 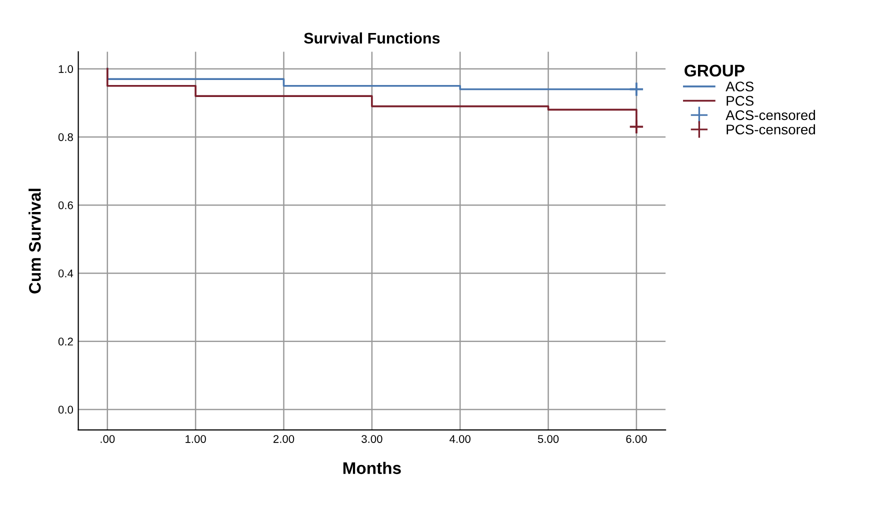 What do you see at coordinates (66, 410) in the screenshot?
I see `y-tick-label: 0.0` at bounding box center [66, 410].